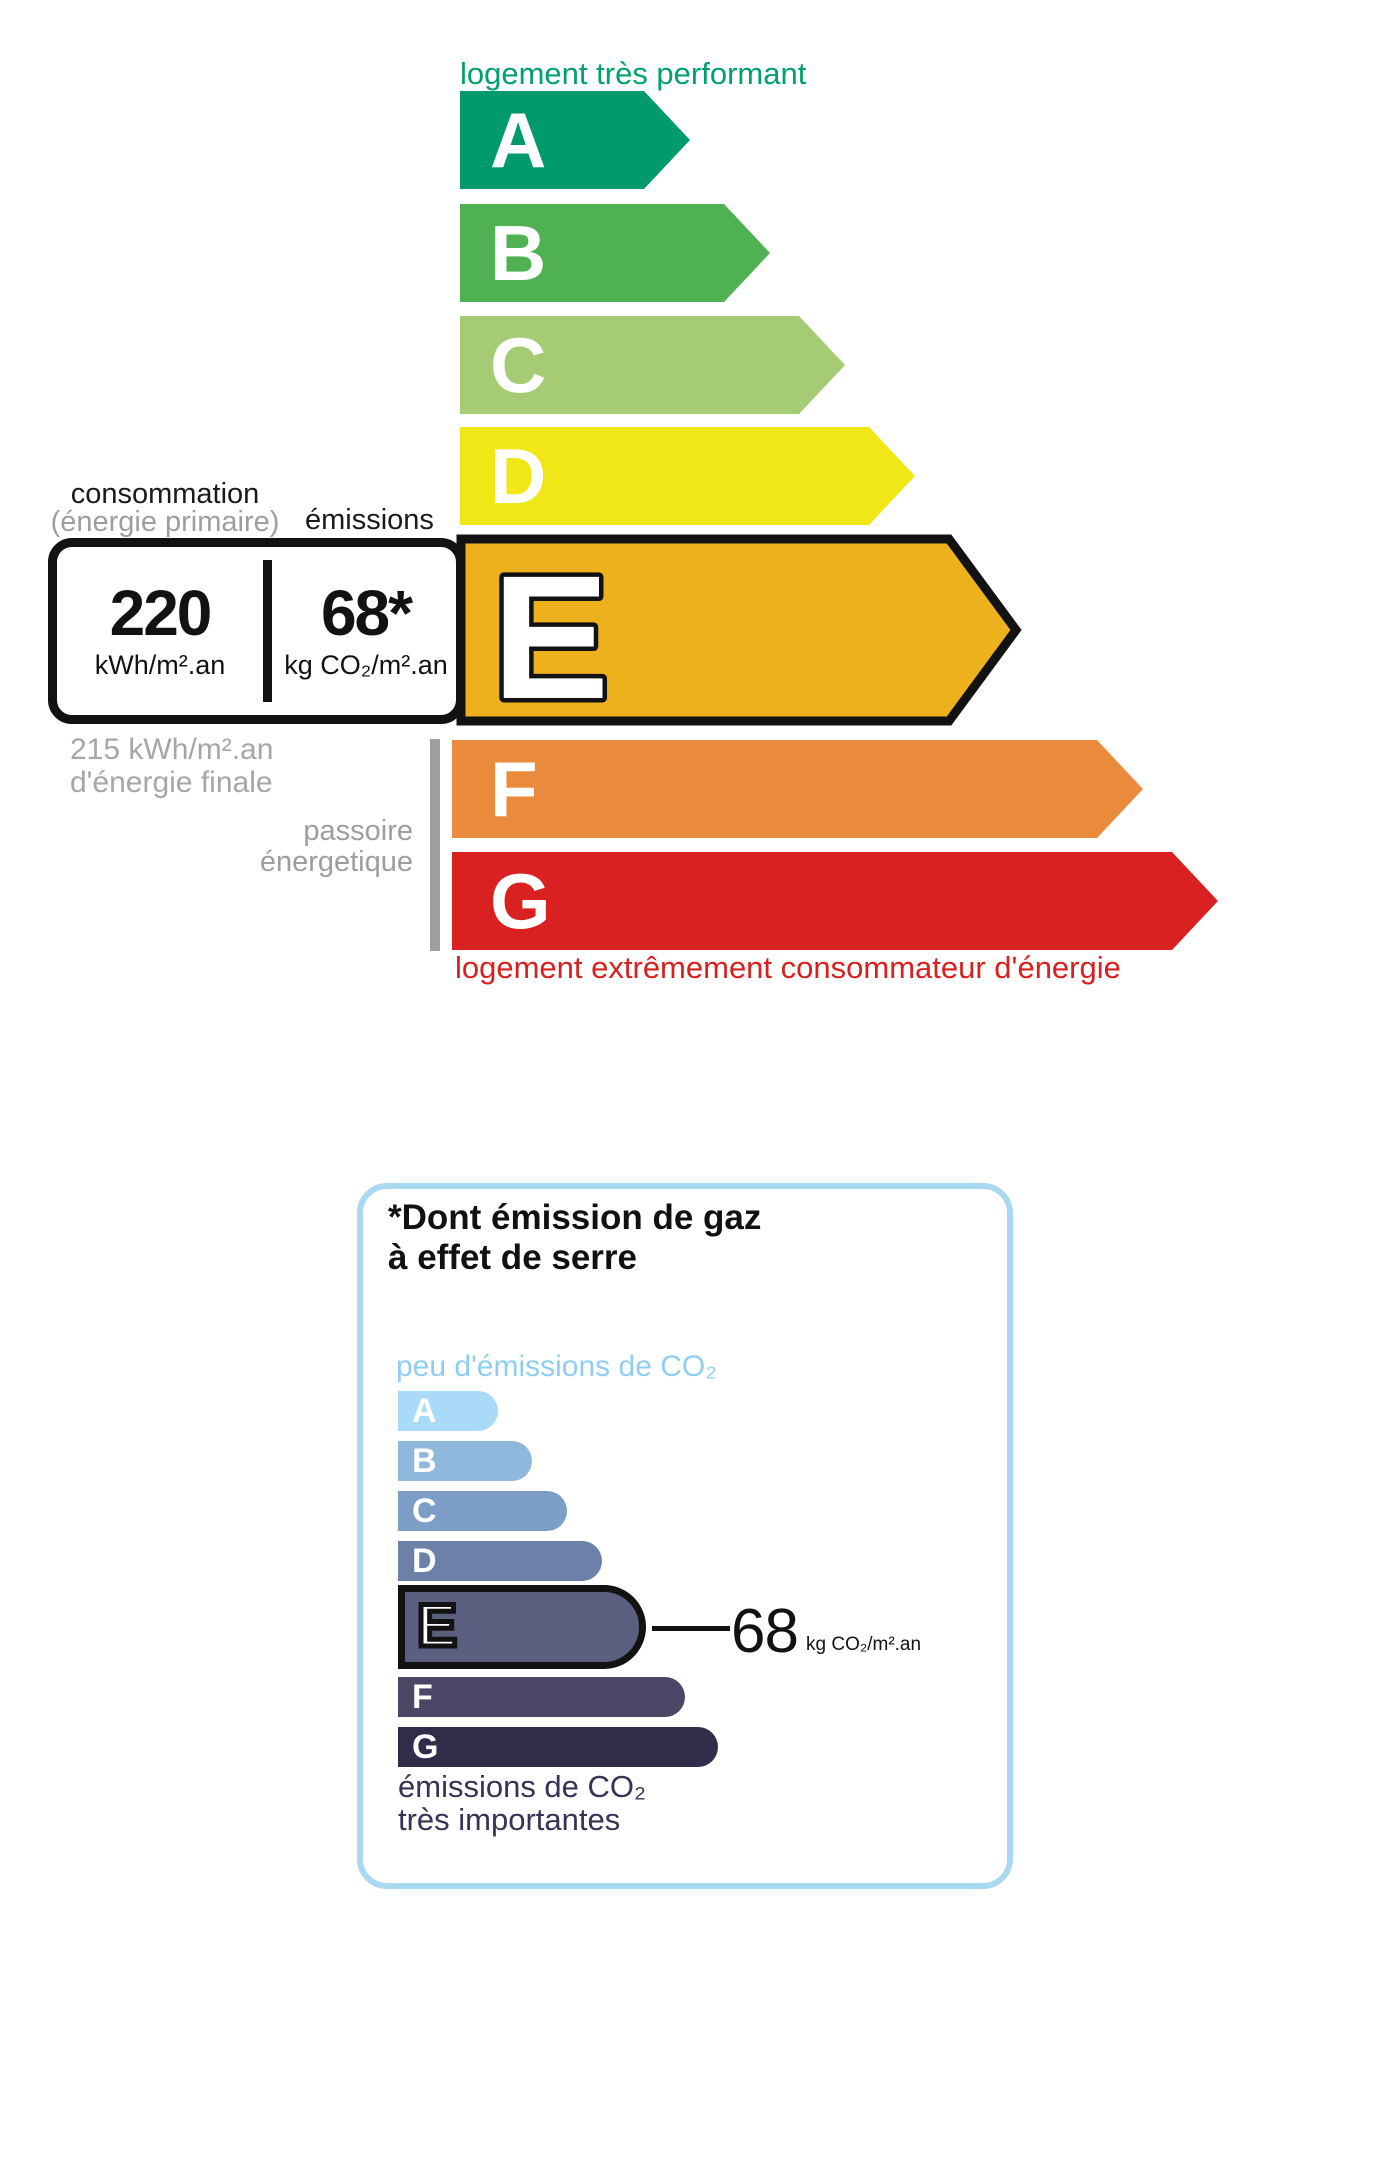 The width and height of the screenshot is (1380, 2158). I want to click on top-performance-note: logement très performant, so click(633, 73).